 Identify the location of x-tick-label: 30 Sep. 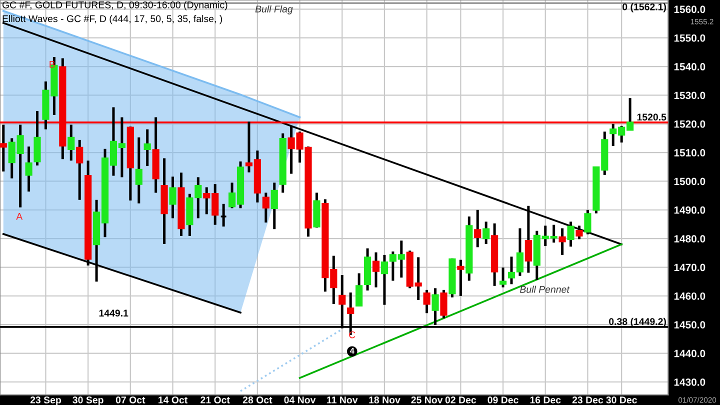
(88, 400).